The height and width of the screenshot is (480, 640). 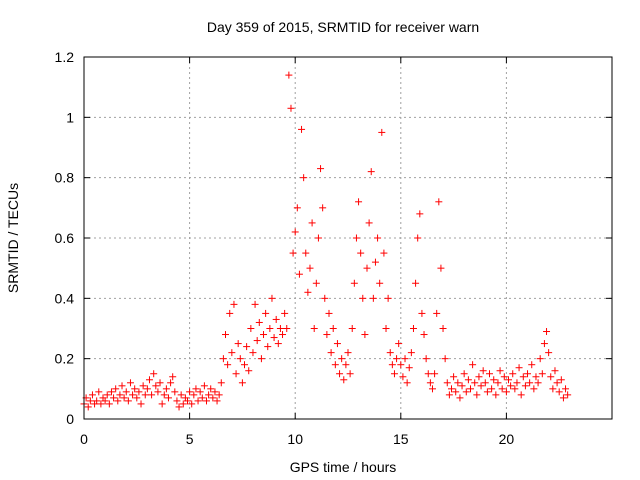 I want to click on x-axis-label: GPS time / hours, so click(x=343, y=467).